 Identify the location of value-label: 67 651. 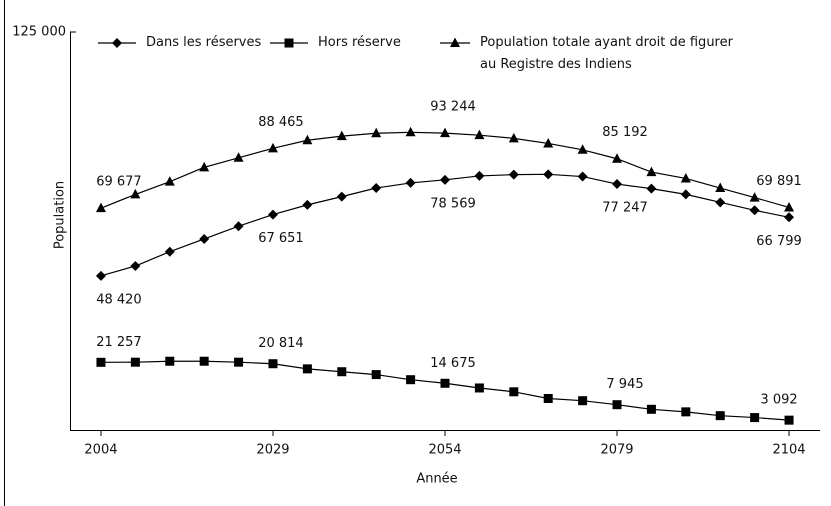
(281, 238).